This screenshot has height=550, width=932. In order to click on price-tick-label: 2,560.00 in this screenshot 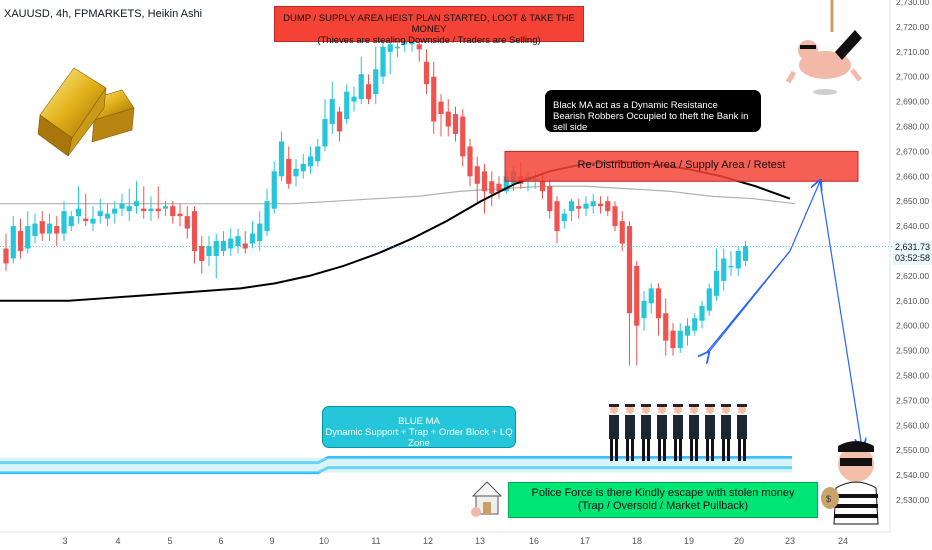, I will do `click(912, 425)`.